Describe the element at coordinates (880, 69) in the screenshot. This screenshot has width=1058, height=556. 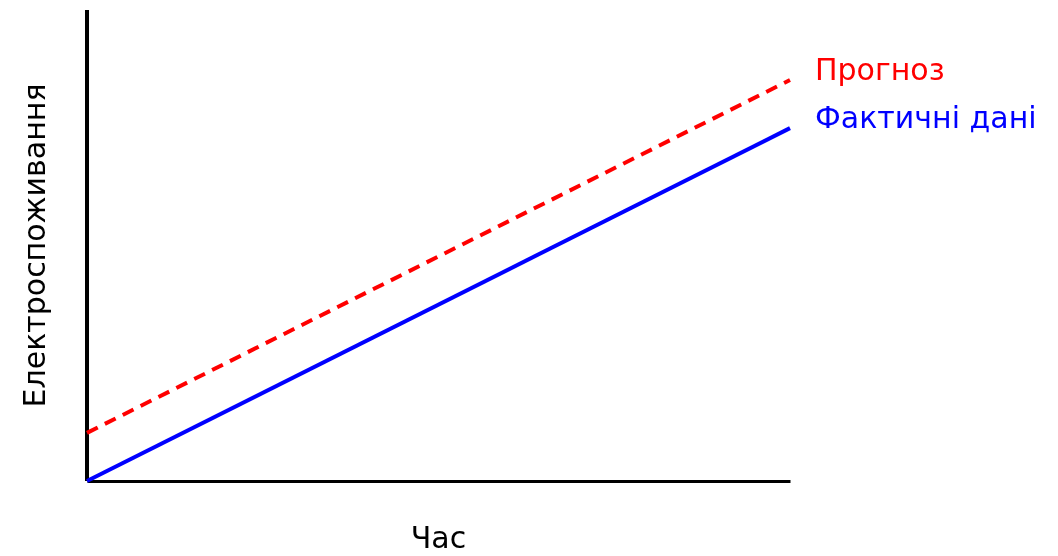
I see `series-label: Прогноз` at that location.